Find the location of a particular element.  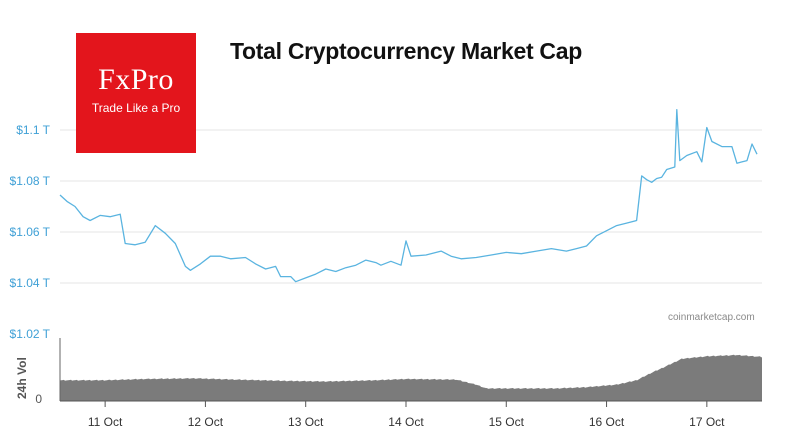

y-tick-label: $1.02 T is located at coordinates (30, 334).